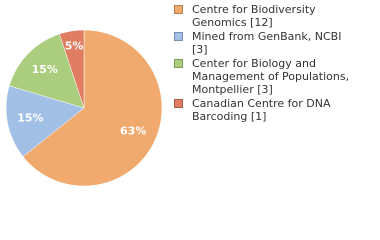  I want to click on legend-item: Canadian Centre for DNA Barcoding [1], so click(272, 110).